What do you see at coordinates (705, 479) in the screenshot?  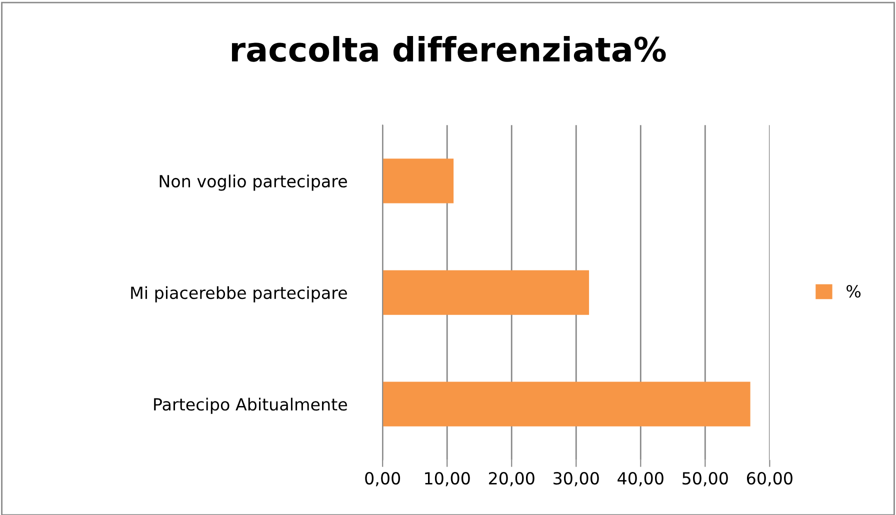 I see `x-tick-label: 50,00` at bounding box center [705, 479].